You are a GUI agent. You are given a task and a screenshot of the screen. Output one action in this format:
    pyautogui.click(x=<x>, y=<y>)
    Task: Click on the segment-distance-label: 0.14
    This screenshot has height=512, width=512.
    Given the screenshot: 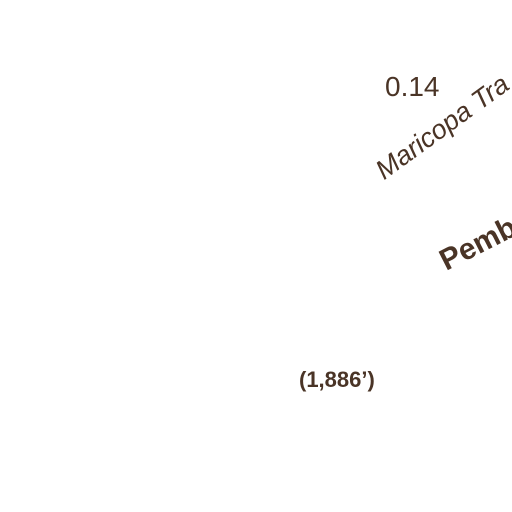 What is the action you would take?
    pyautogui.click(x=412, y=86)
    